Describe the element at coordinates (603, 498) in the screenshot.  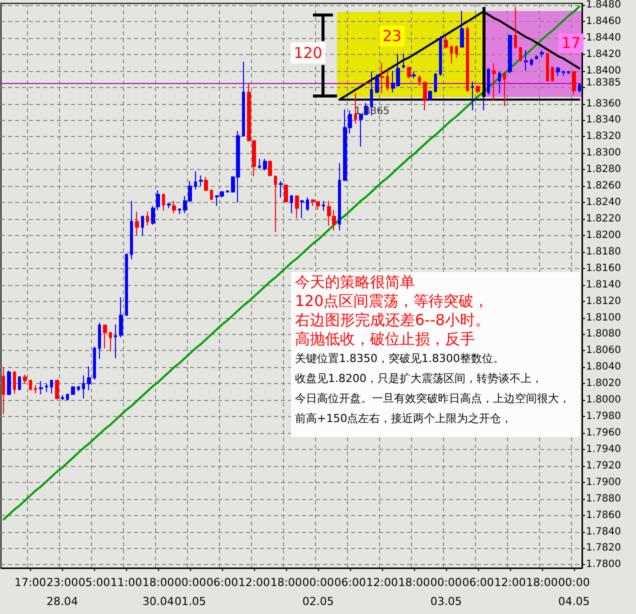
I see `y-tick-label: 1.7880` at that location.